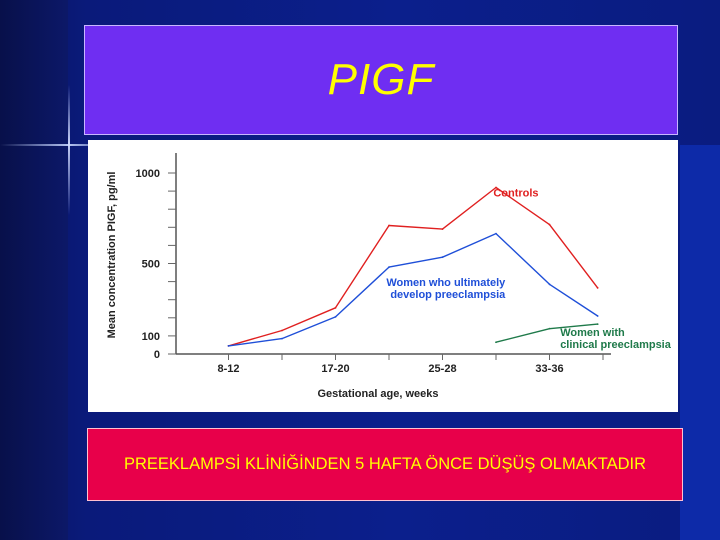 This screenshot has height=540, width=720. What do you see at coordinates (228, 369) in the screenshot?
I see `x-tick-label: 8-12` at bounding box center [228, 369].